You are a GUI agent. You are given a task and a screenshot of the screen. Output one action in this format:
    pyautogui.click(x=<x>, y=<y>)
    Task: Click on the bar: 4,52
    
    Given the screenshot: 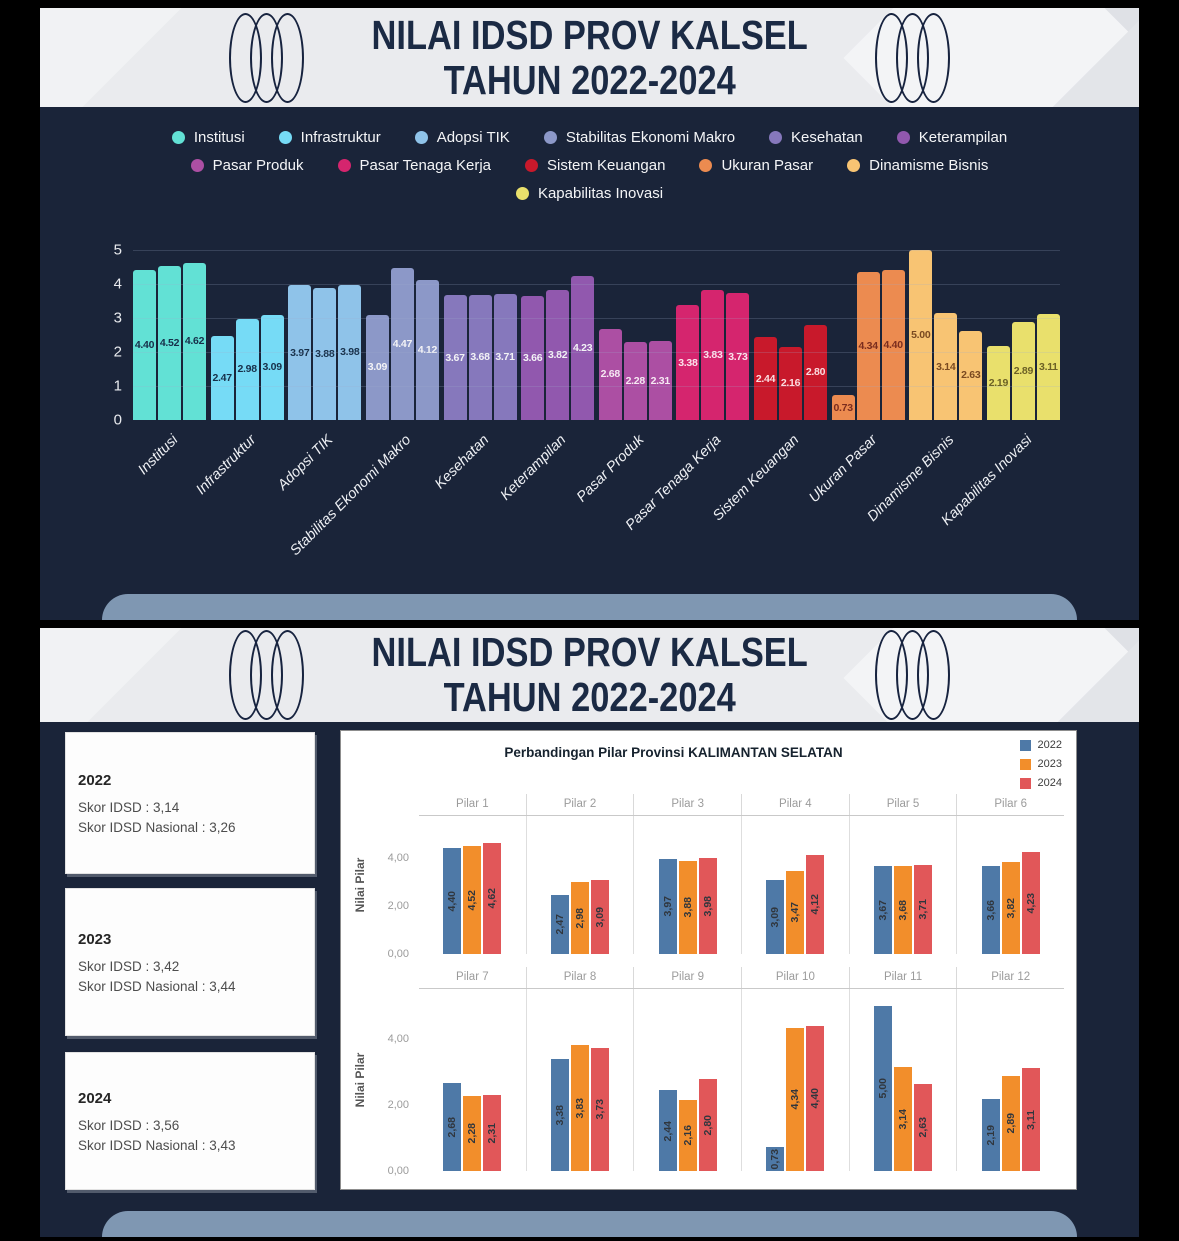 What is the action you would take?
    pyautogui.click(x=472, y=899)
    